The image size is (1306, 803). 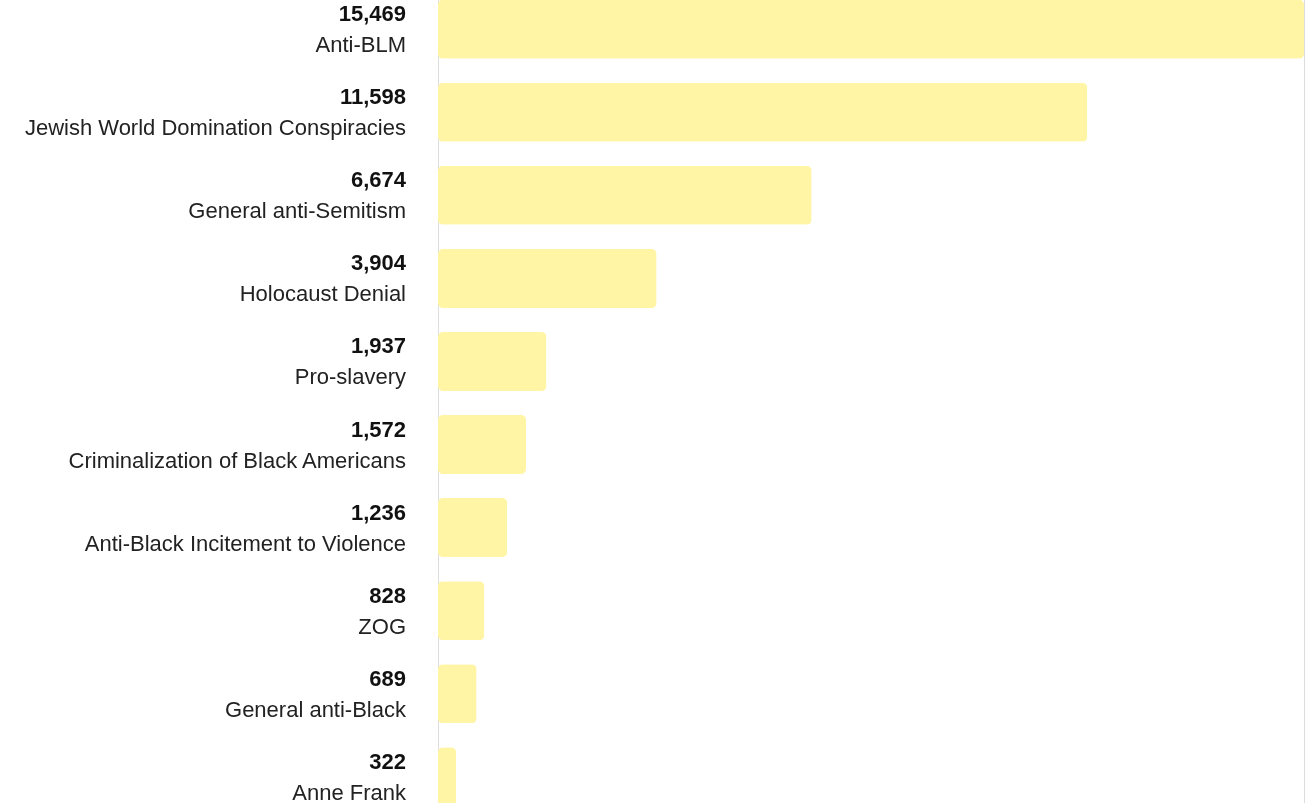 What do you see at coordinates (387, 678) in the screenshot?
I see `data-label: 689` at bounding box center [387, 678].